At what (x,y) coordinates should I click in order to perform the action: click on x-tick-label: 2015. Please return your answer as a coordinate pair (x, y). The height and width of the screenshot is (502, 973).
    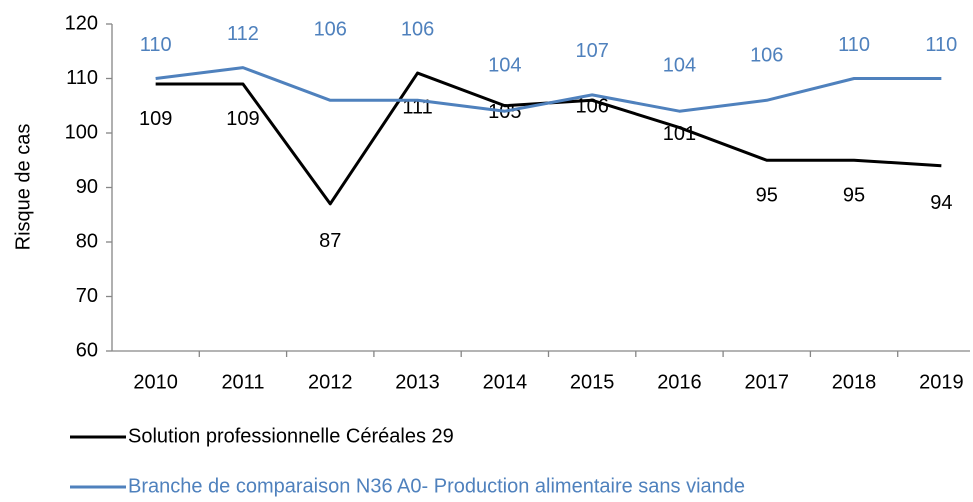
    Looking at the image, I should click on (592, 382).